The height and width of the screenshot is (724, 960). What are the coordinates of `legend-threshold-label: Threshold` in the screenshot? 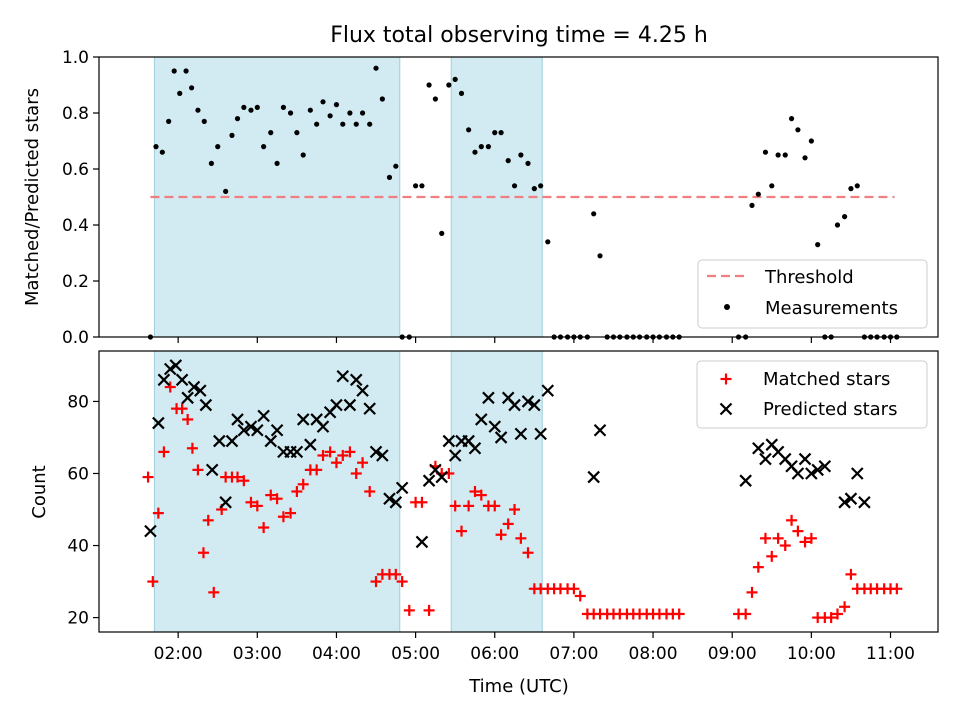 It's located at (809, 277).